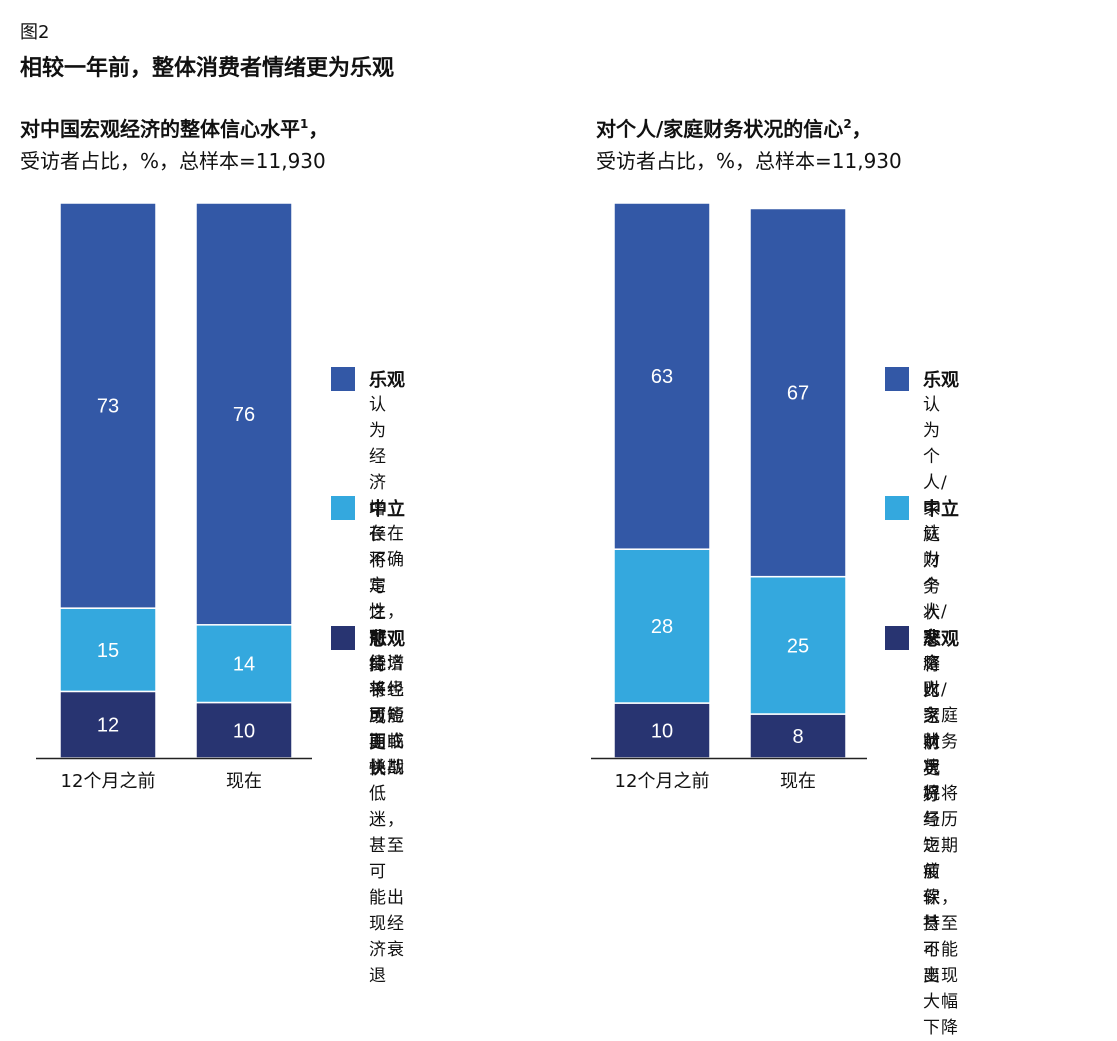 The width and height of the screenshot is (1117, 1041). Describe the element at coordinates (387, 820) in the screenshot. I see `legend-description: 经济将经历短期或 长期低迷，甚至可 能出现经济衰退` at that location.